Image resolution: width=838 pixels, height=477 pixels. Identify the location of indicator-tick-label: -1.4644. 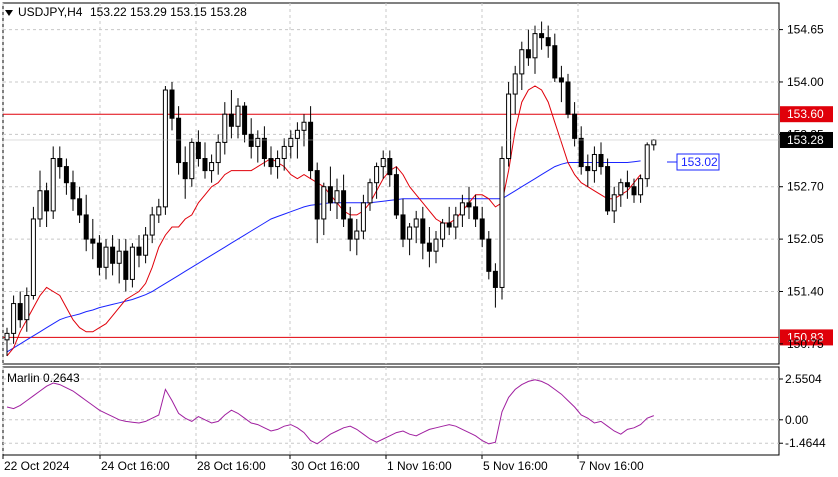
(805, 443).